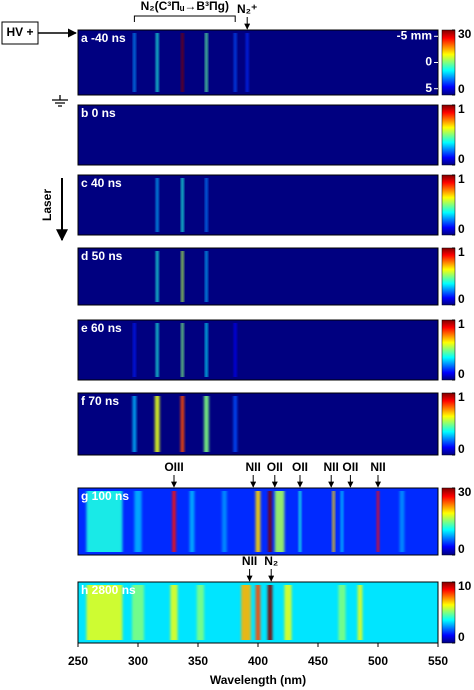 The height and width of the screenshot is (690, 474). What do you see at coordinates (102, 256) in the screenshot?
I see `panel-label: d 50 ns` at bounding box center [102, 256].